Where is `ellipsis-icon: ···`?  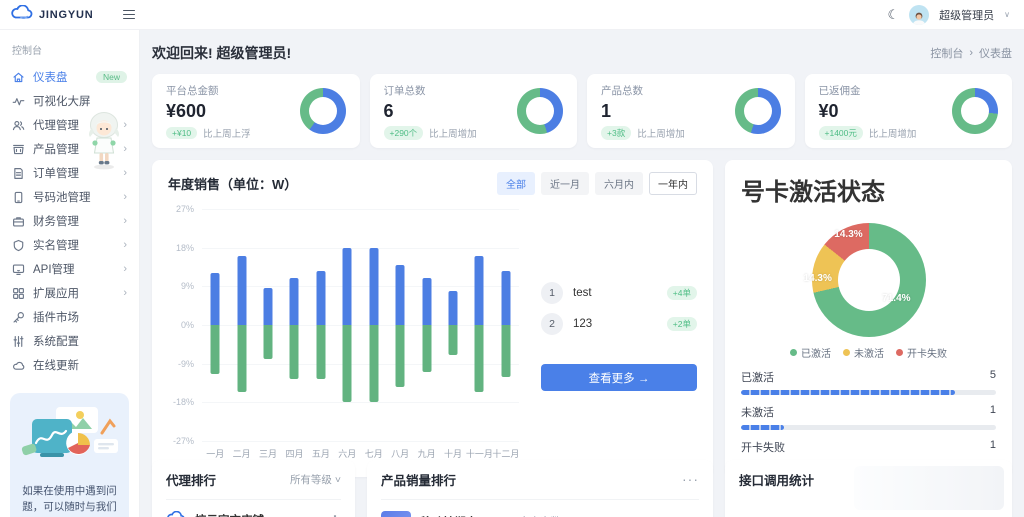 ellipsis-icon: ··· is located at coordinates (690, 479).